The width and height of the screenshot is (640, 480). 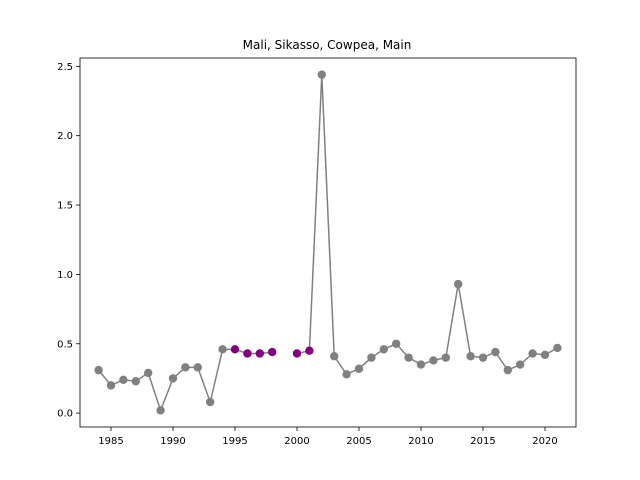 What do you see at coordinates (358, 441) in the screenshot?
I see `x-tick-label-2005: 2005` at bounding box center [358, 441].